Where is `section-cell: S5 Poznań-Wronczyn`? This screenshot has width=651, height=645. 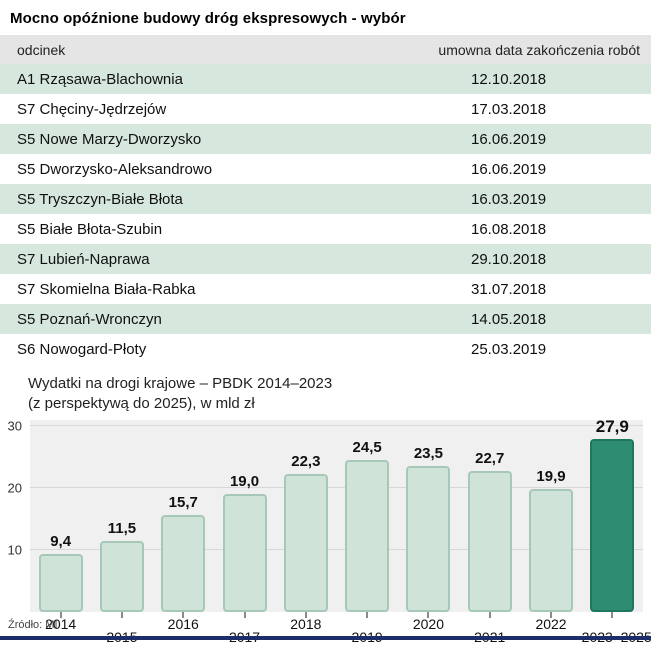 section-cell: S5 Poznań-Wronczyn is located at coordinates (89, 319).